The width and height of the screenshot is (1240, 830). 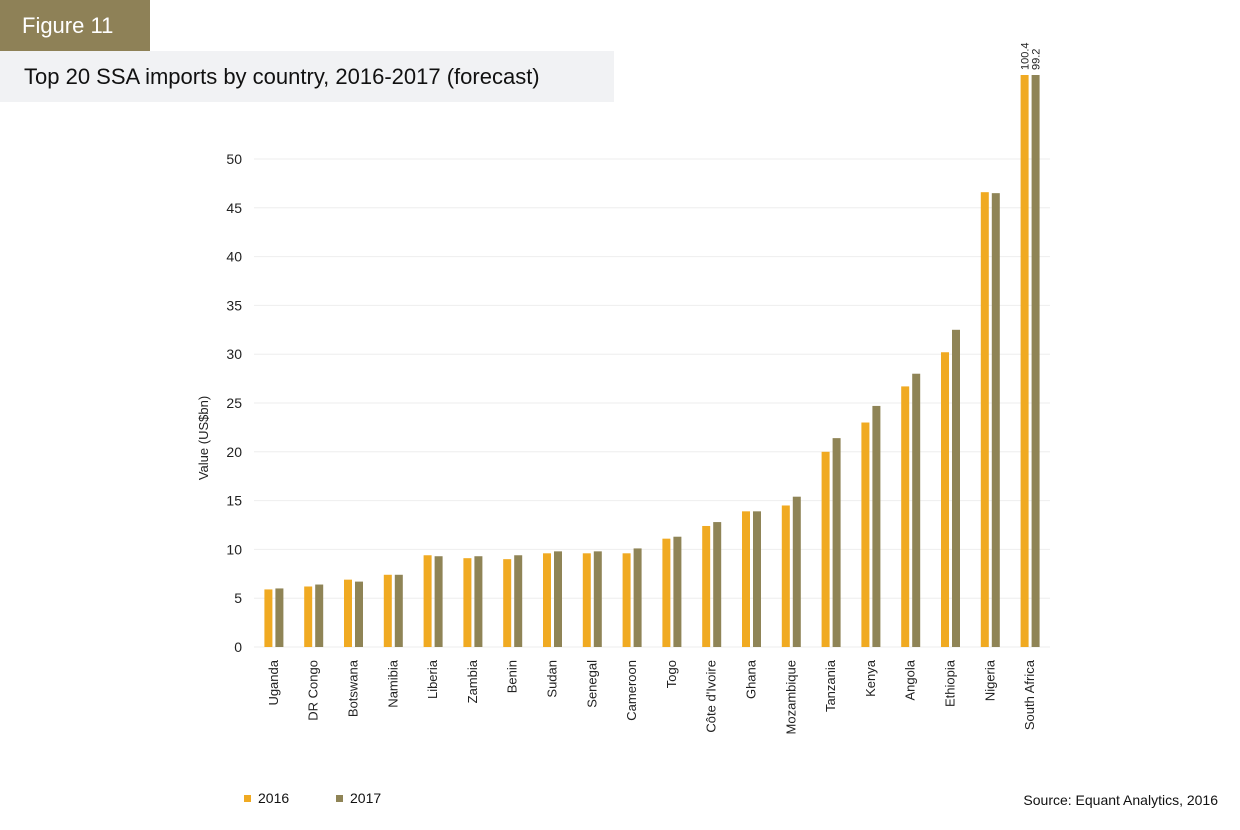 I want to click on bar-2016-namibia, so click(x=387, y=610).